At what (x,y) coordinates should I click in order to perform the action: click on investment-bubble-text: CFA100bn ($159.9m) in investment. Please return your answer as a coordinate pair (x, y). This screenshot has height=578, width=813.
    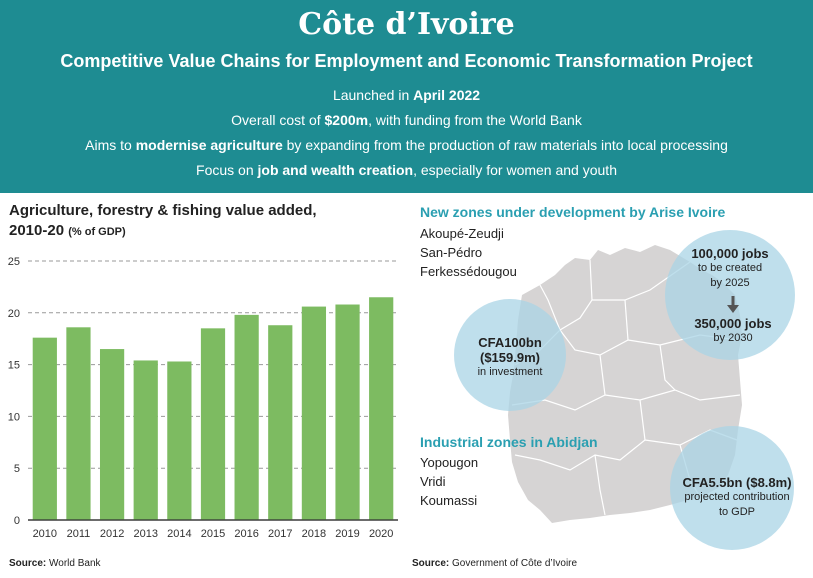
    Looking at the image, I should click on (510, 356).